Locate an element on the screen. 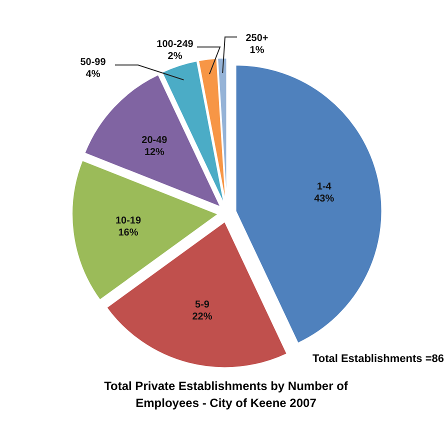  slice-label: 1-4 is located at coordinates (324, 186).